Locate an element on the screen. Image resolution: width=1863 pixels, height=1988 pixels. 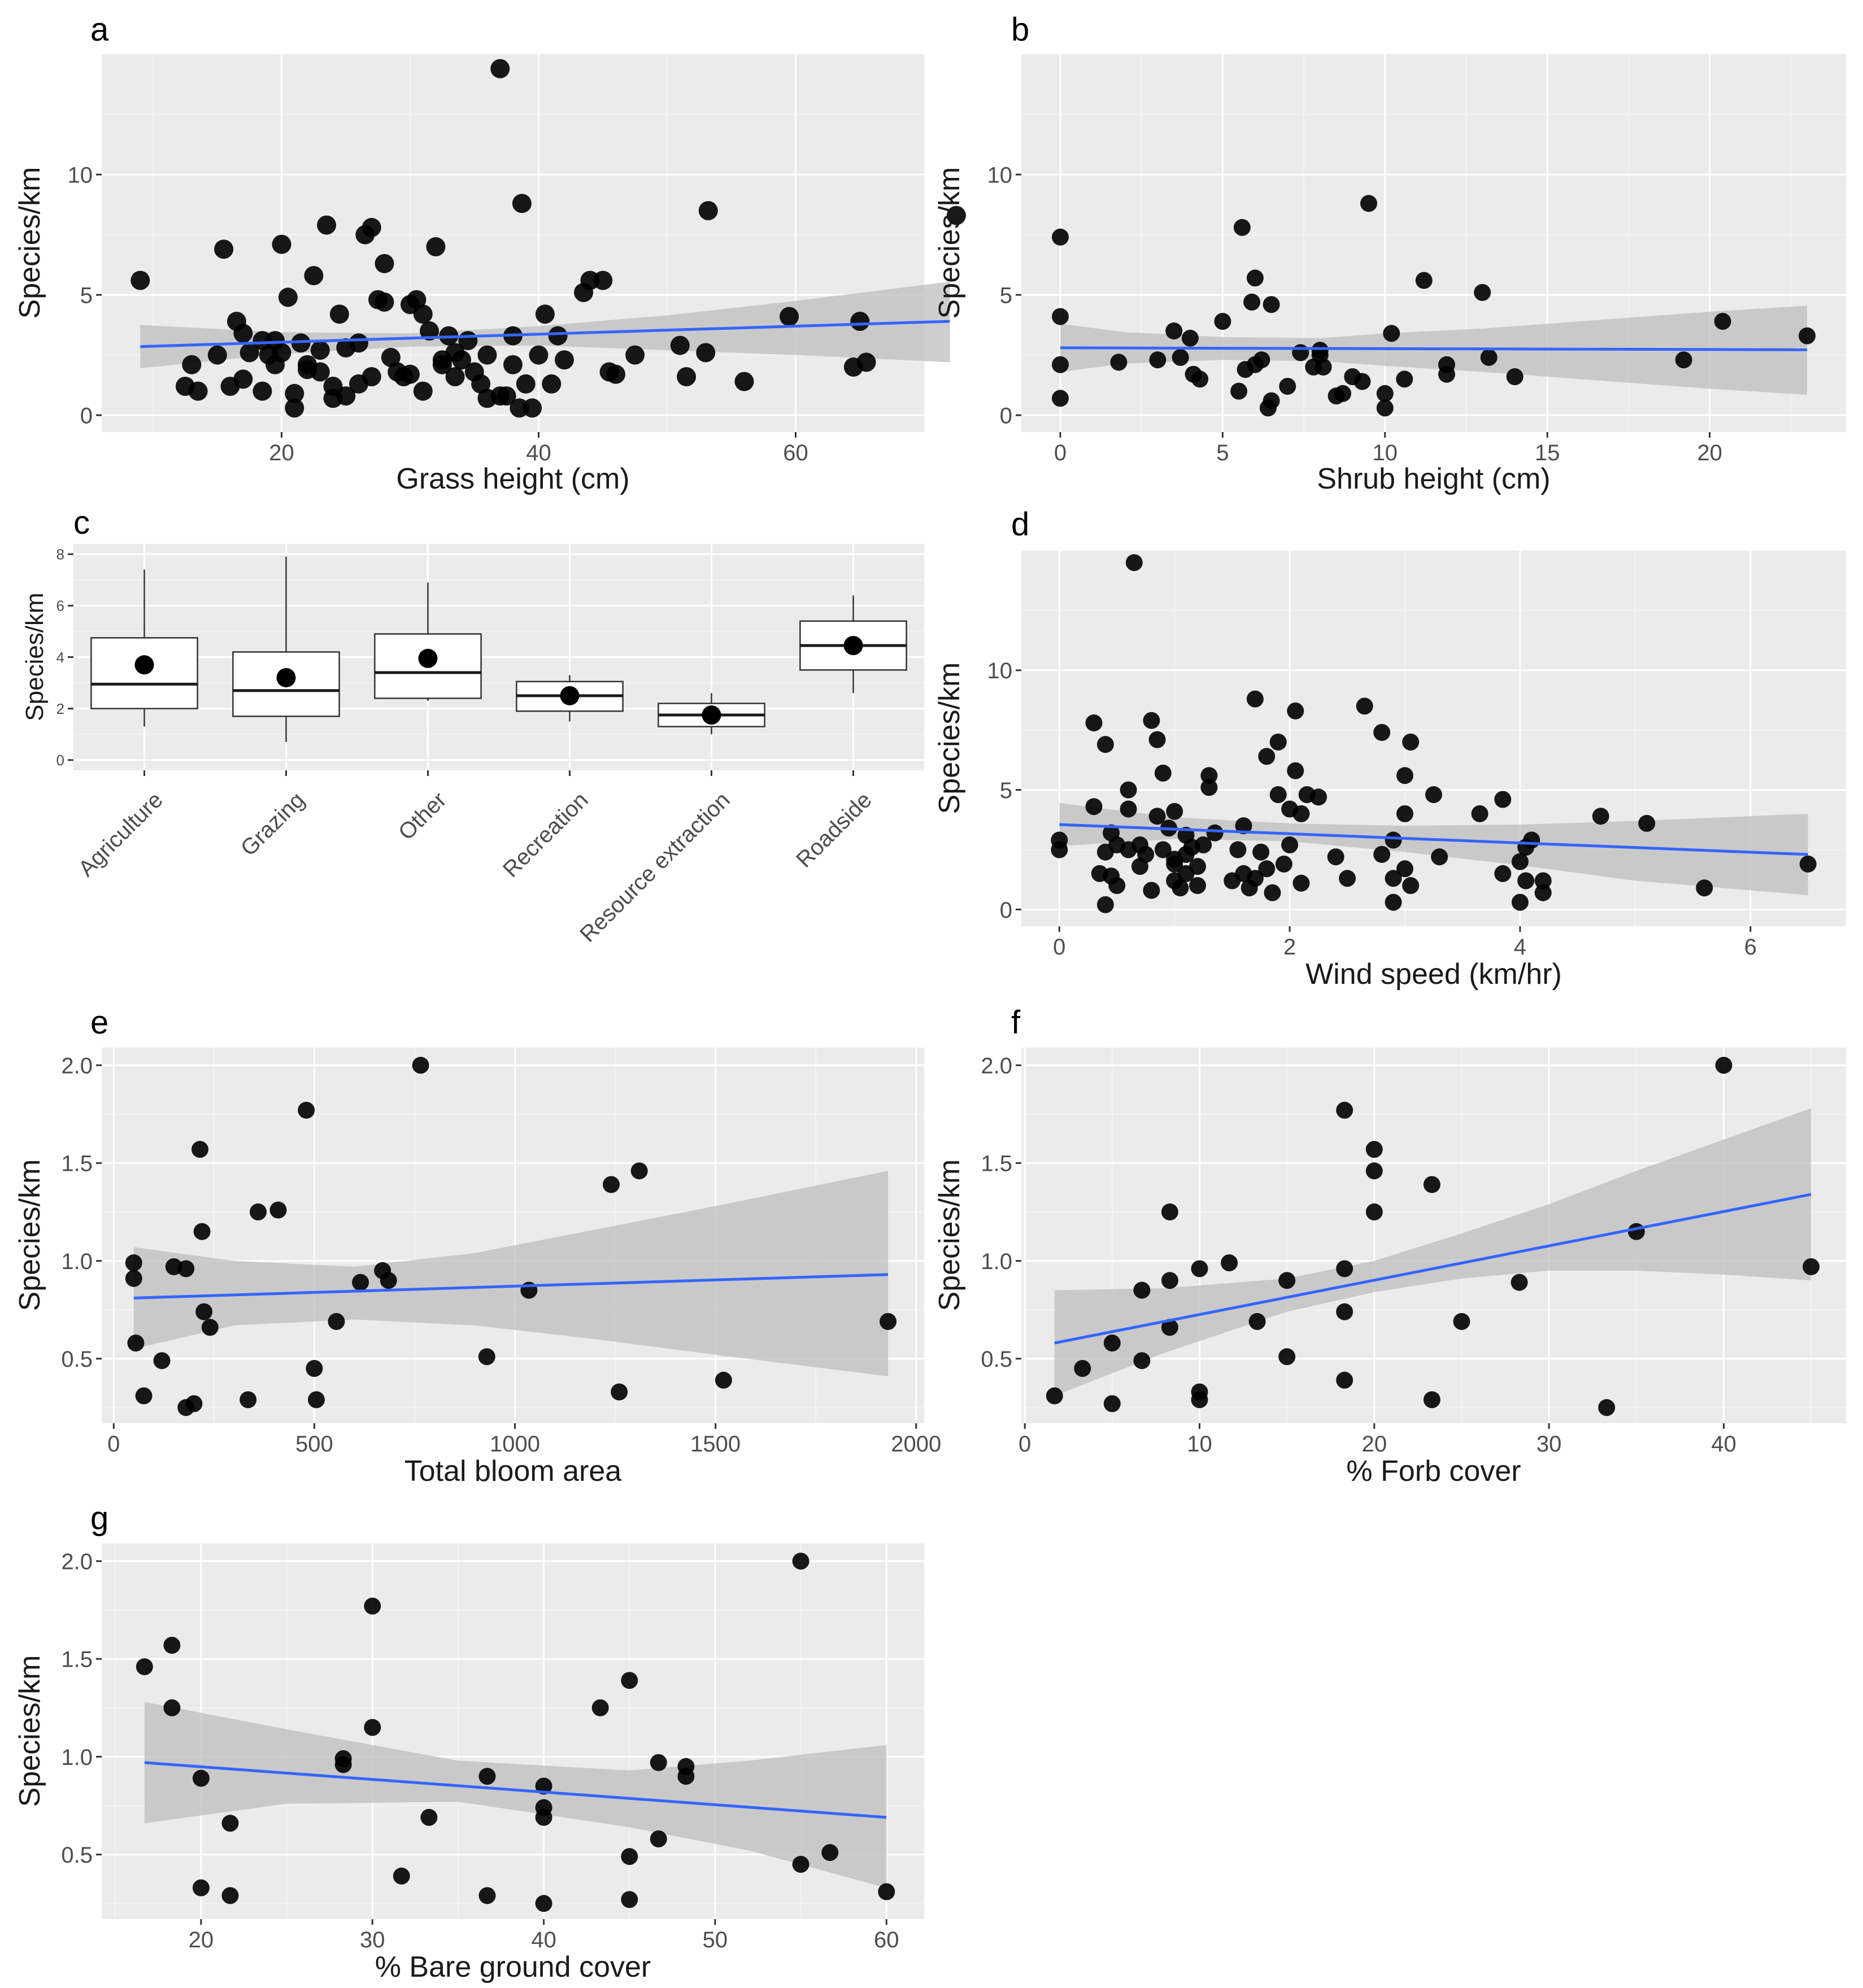
y-tick-label: 0.5 is located at coordinates (77, 1856).